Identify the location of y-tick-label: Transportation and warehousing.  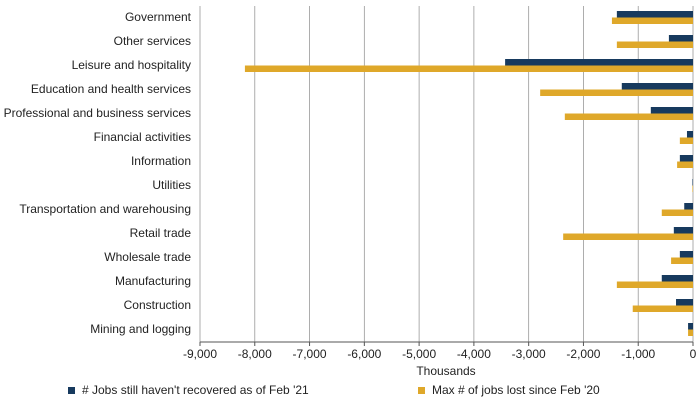
(105, 209).